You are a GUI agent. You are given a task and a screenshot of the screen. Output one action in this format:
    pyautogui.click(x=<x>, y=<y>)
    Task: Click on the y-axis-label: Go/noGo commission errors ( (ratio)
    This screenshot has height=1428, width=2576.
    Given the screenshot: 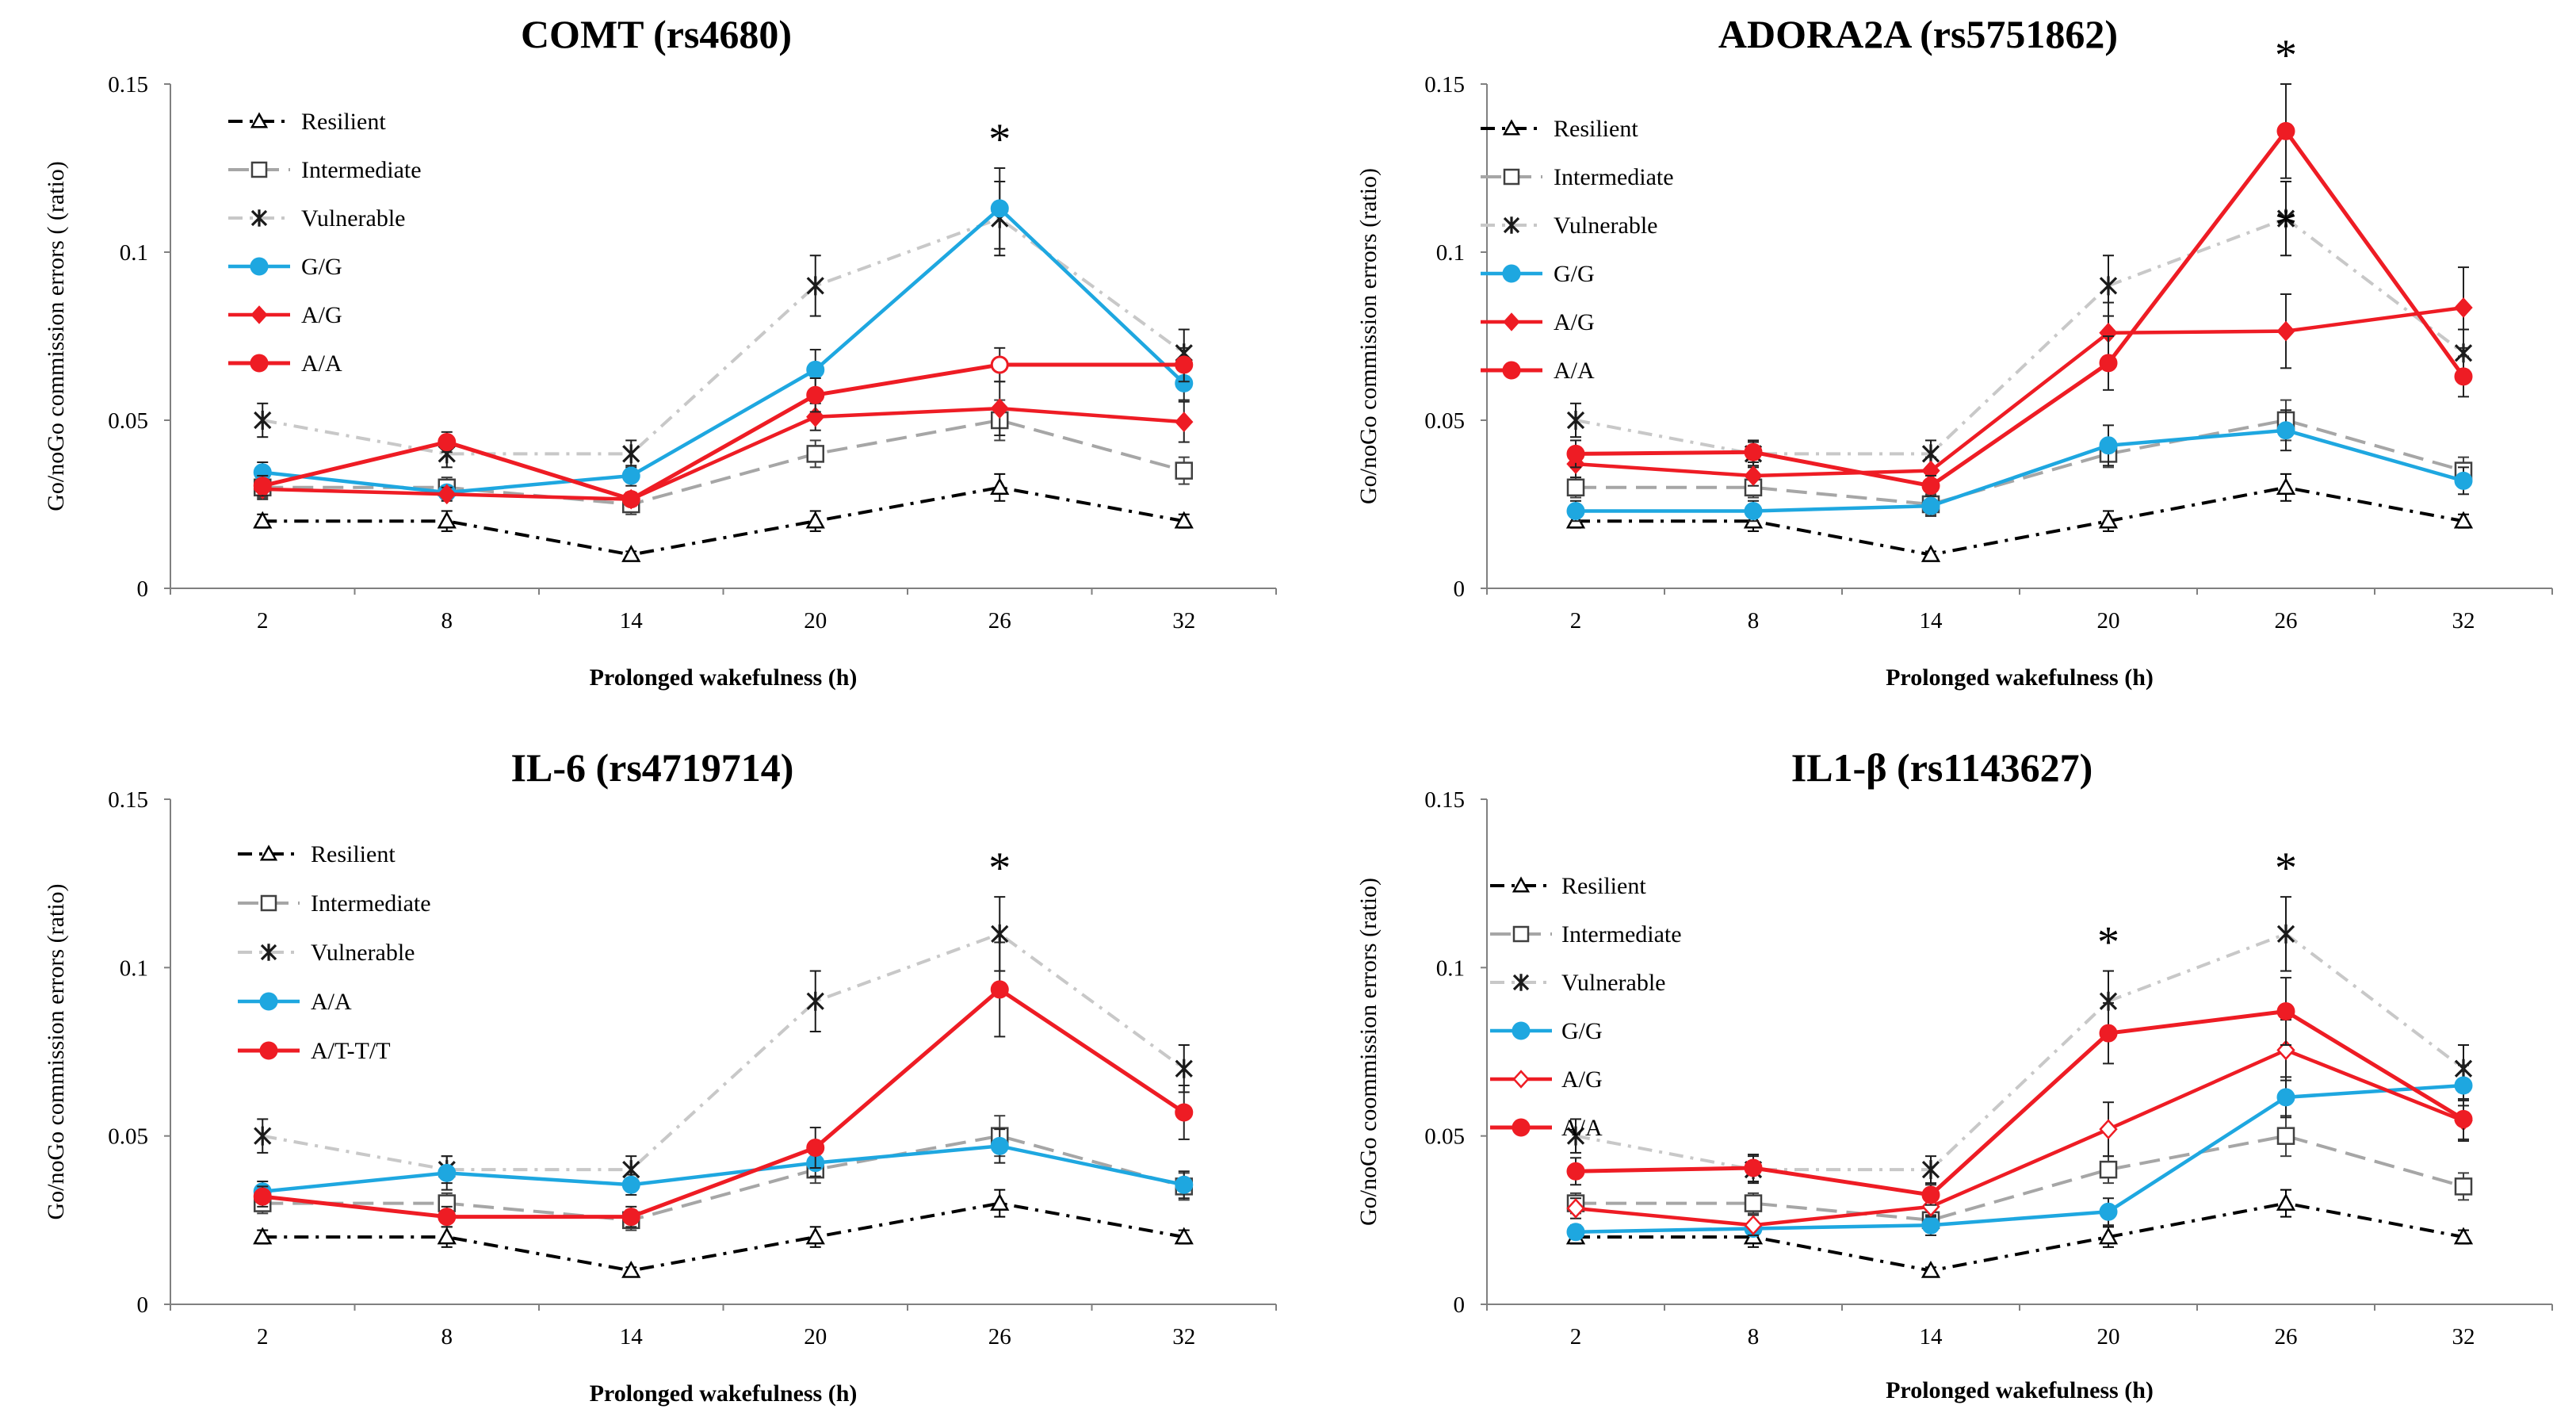 What is the action you would take?
    pyautogui.click(x=56, y=336)
    